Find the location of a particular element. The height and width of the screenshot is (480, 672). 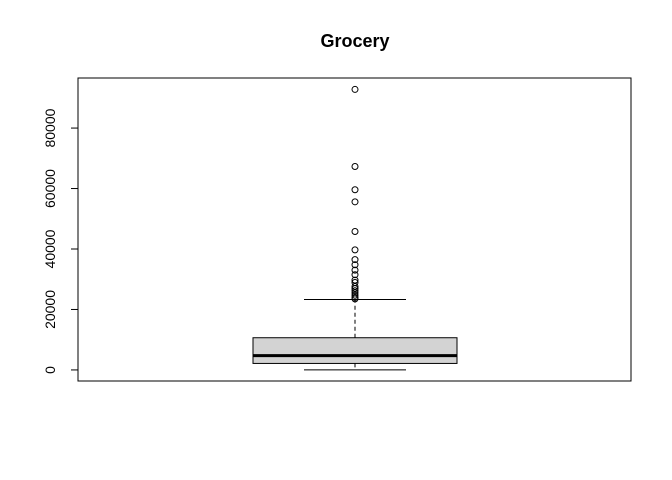

y-tick-label: 80000 is located at coordinates (50, 127).